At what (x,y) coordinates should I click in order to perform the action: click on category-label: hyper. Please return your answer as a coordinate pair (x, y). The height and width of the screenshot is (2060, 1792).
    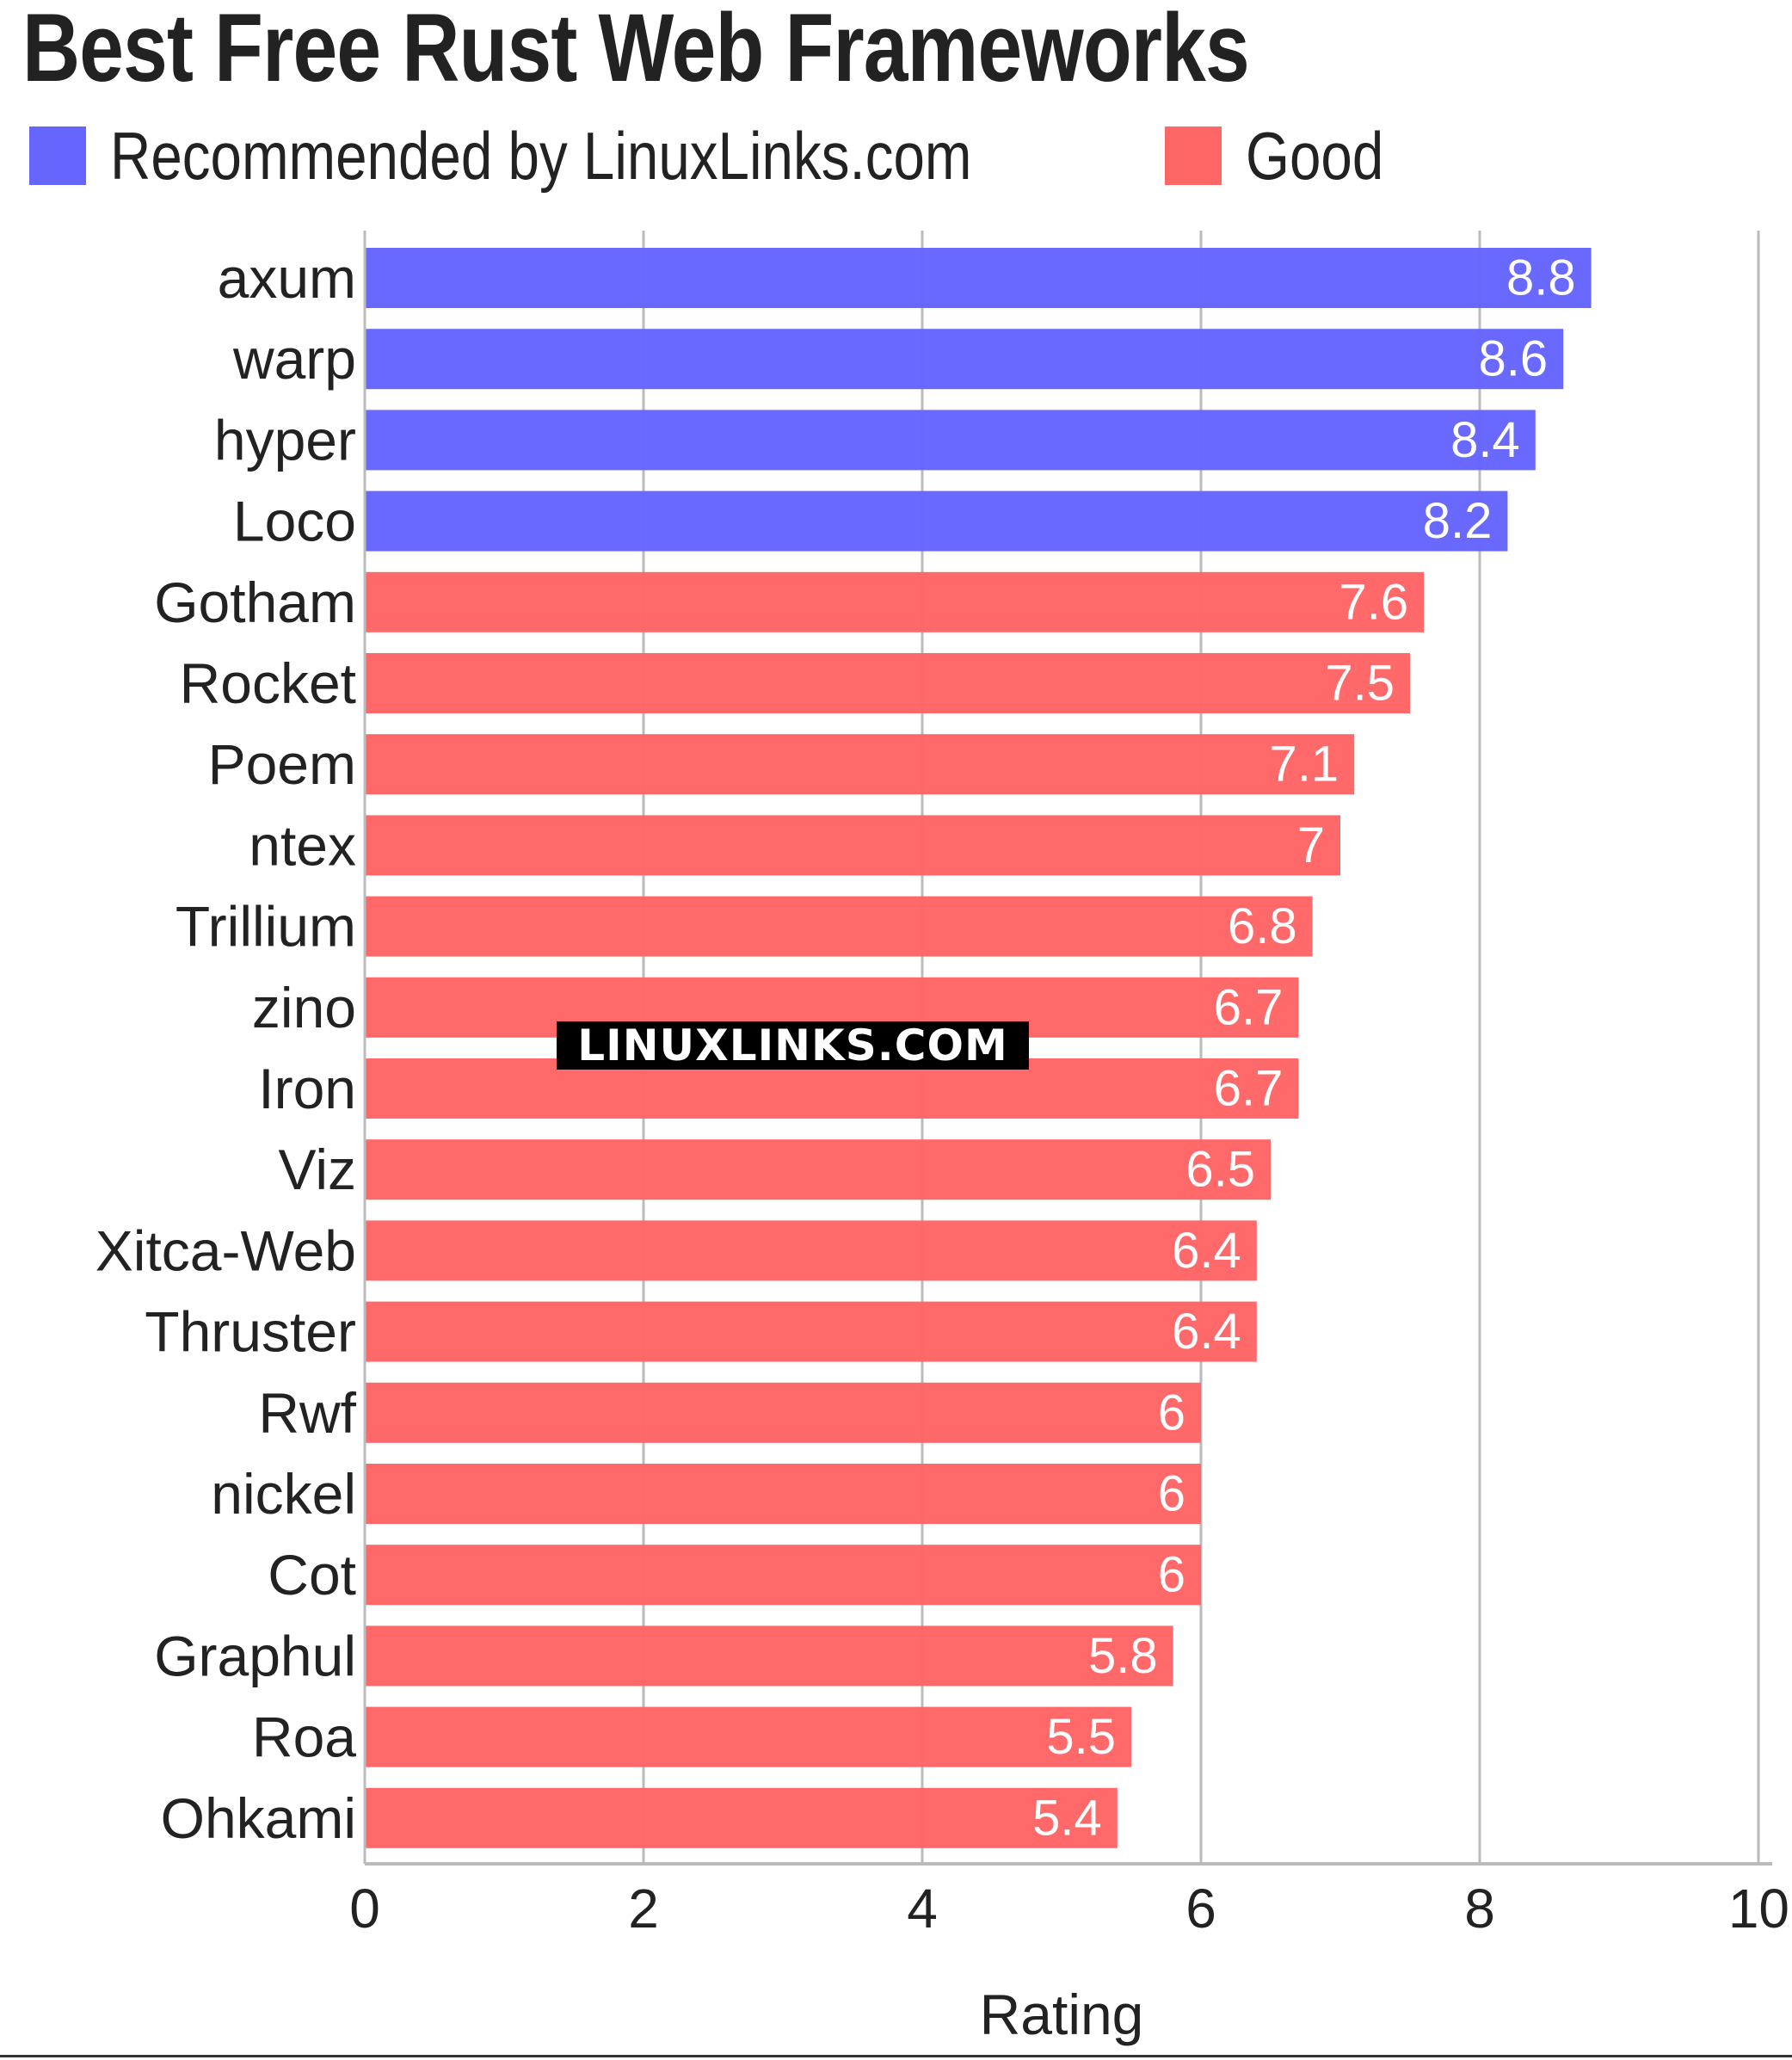
    Looking at the image, I should click on (285, 440).